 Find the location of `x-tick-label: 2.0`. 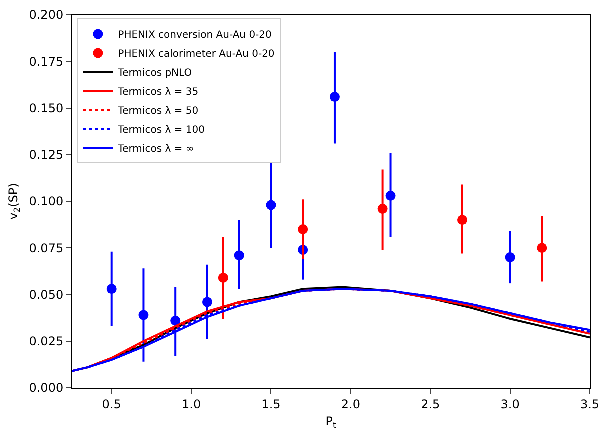

x-tick-label: 2.0 is located at coordinates (350, 404).